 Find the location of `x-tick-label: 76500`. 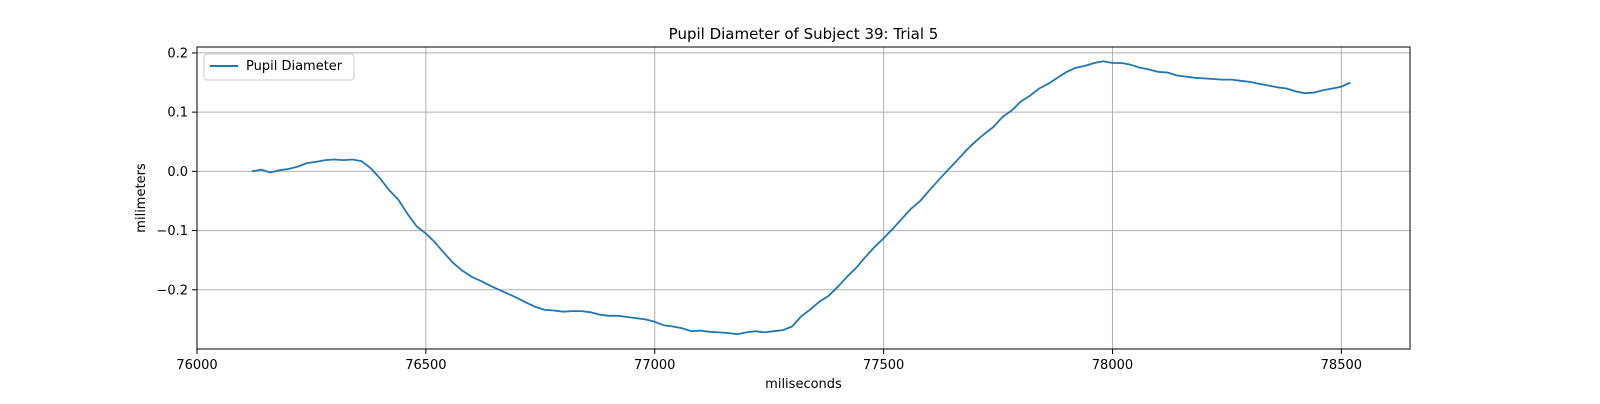

x-tick-label: 76500 is located at coordinates (425, 365).